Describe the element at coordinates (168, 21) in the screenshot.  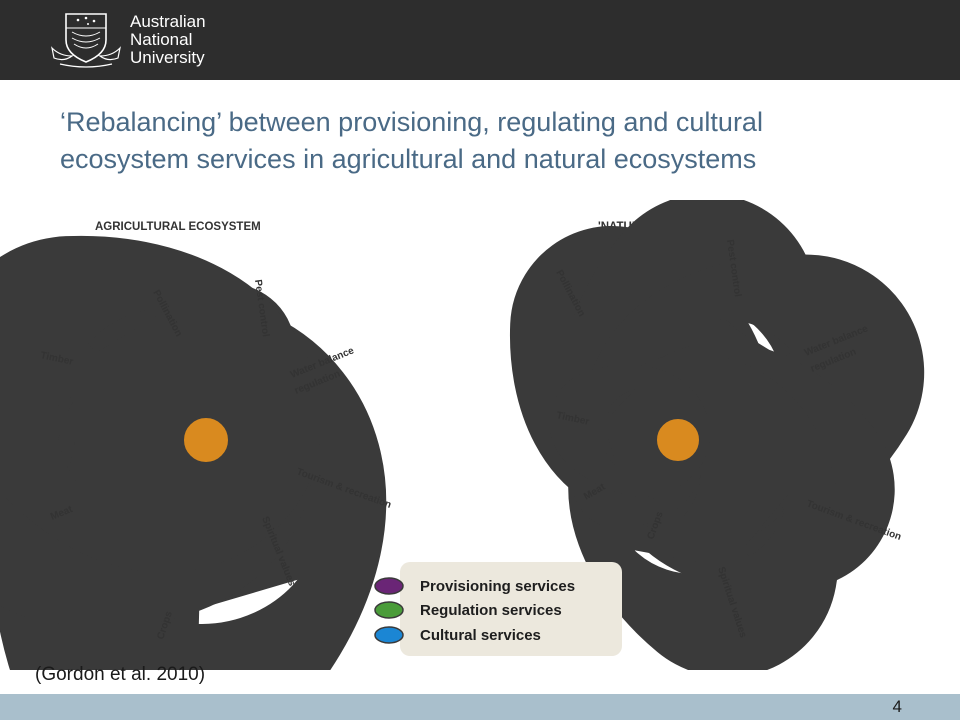
I see `wordmark-line-1: Australian` at that location.